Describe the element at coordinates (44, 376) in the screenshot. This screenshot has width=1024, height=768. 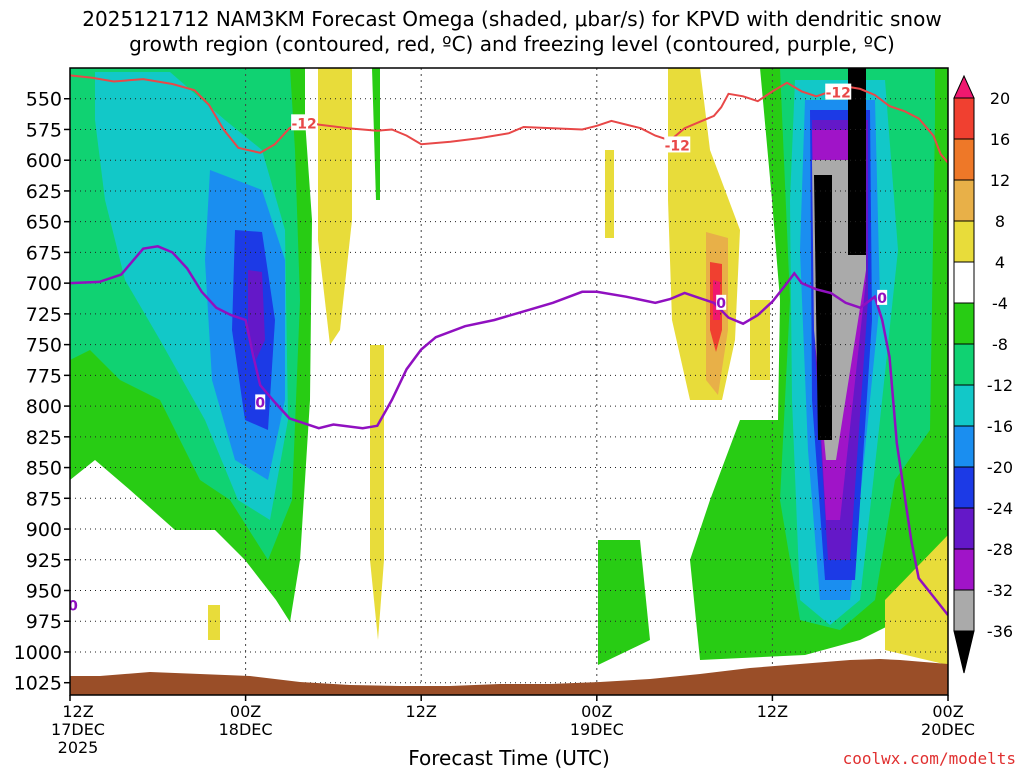
I see `y-tick-label-775: 775` at that location.